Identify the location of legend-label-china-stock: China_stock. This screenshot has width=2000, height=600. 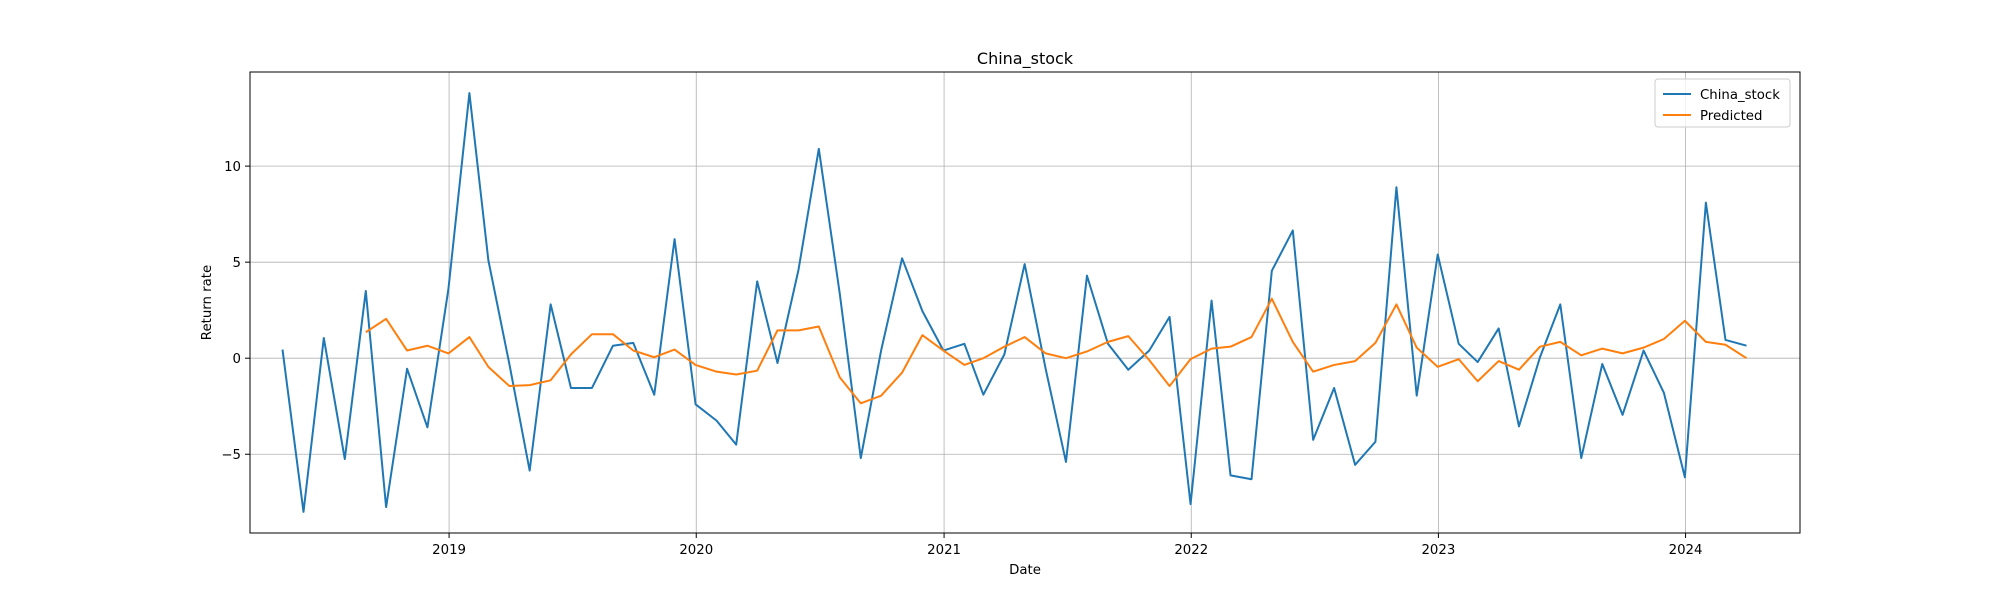
(1740, 95).